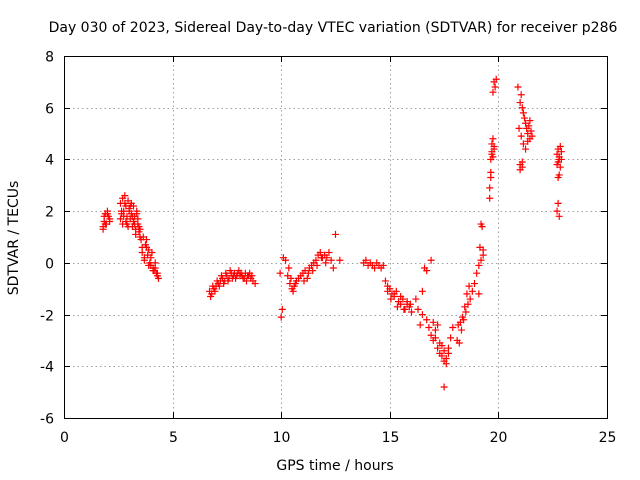 This screenshot has height=480, width=640. I want to click on y-tick-label: -2, so click(47, 317).